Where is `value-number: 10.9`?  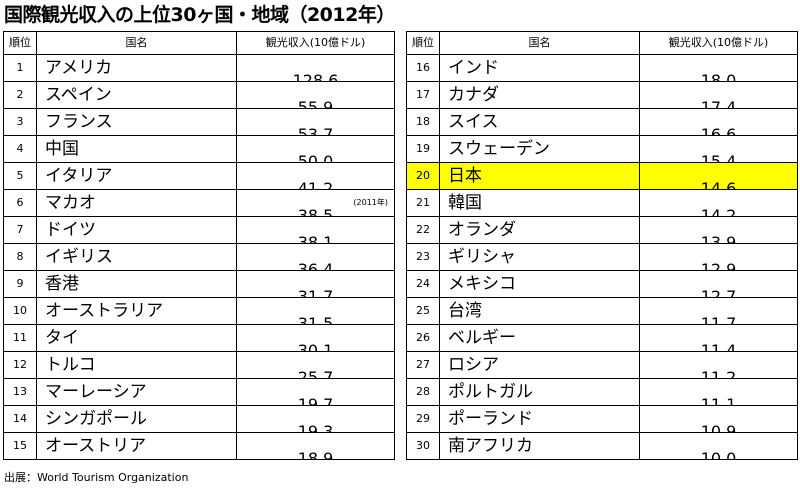 value-number: 10.9 is located at coordinates (718, 427).